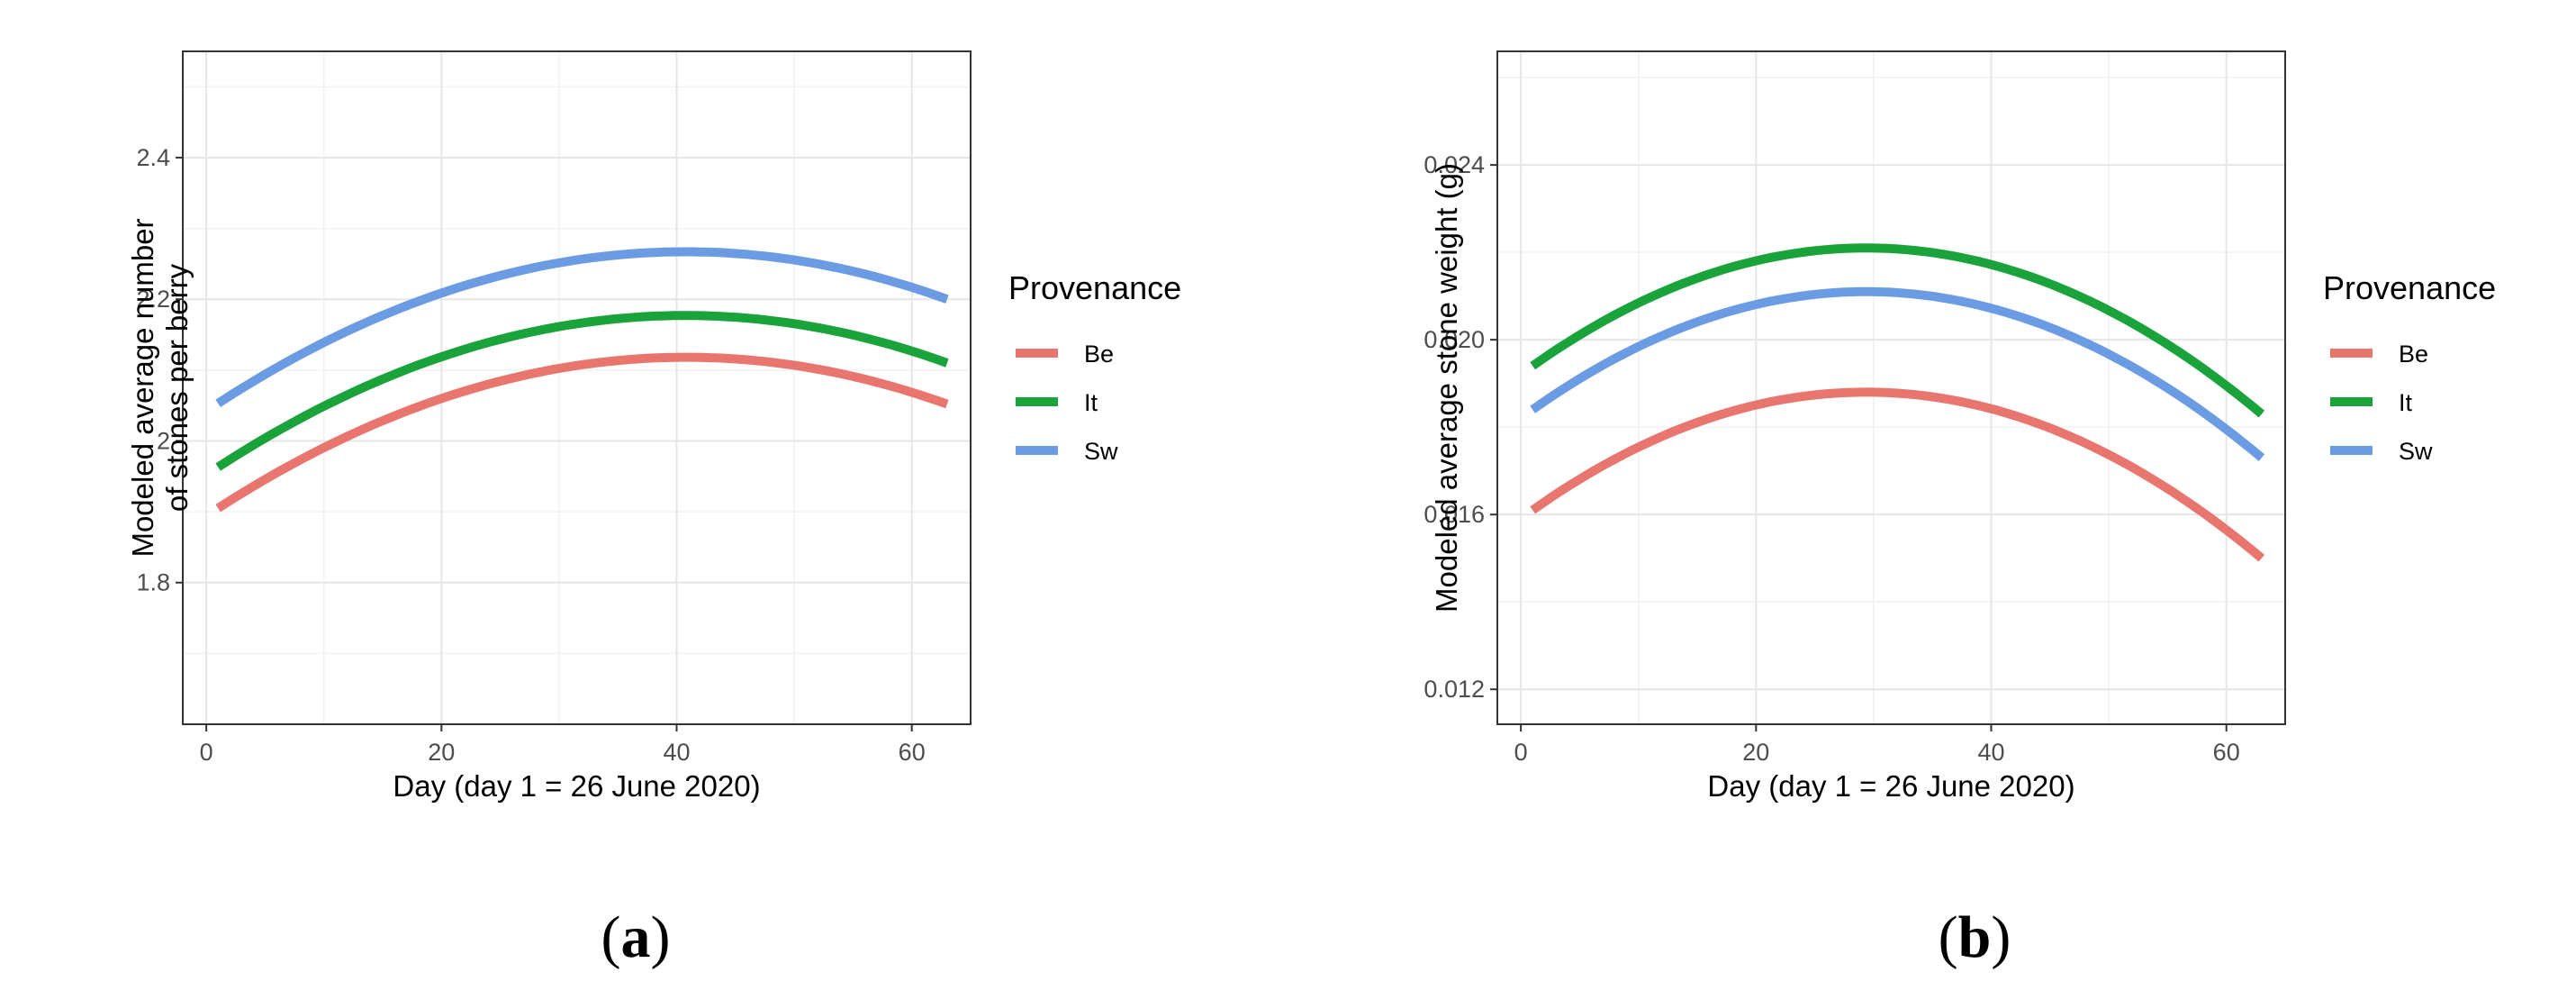  I want to click on y-axis-title: Modeled average stone weight (g), so click(1446, 388).